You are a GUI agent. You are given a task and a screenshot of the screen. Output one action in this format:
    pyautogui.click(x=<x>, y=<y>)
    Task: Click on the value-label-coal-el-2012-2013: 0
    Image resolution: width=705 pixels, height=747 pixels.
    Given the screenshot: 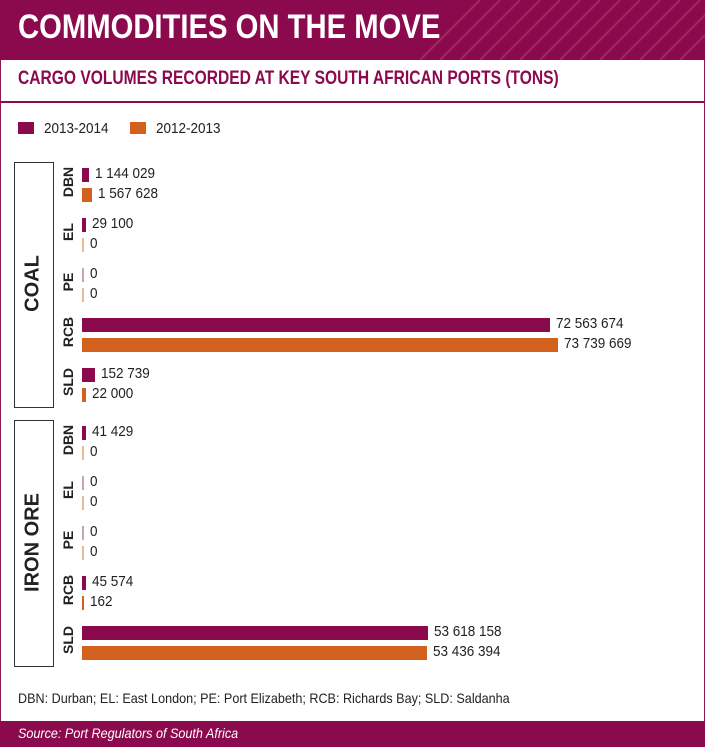 What is the action you would take?
    pyautogui.click(x=94, y=243)
    